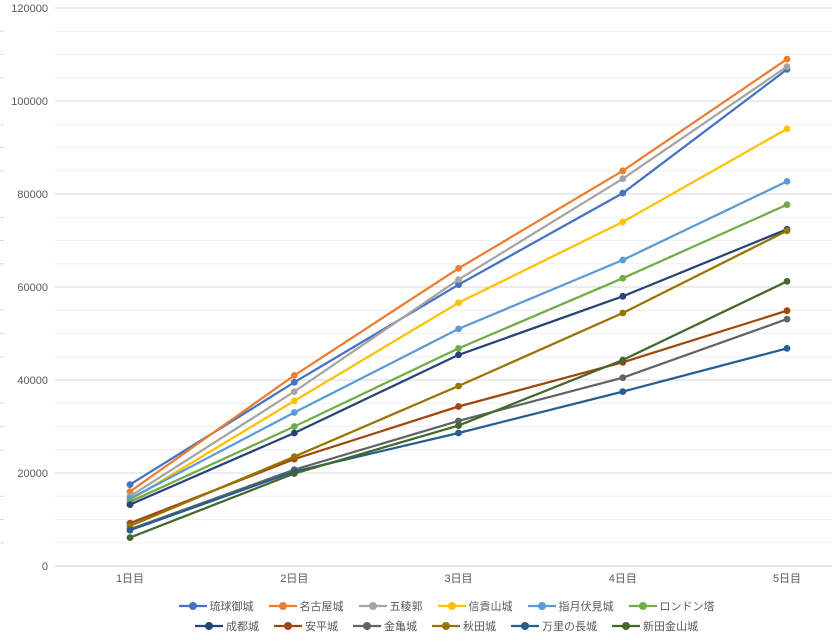 The height and width of the screenshot is (643, 832). I want to click on legend-label: 名古屋城, so click(321, 607).